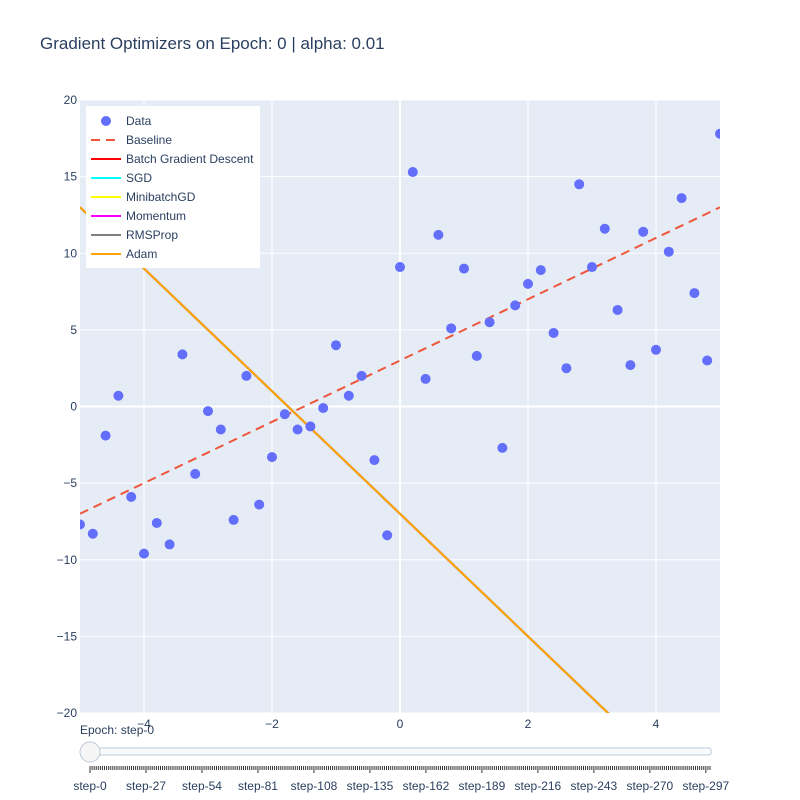 The height and width of the screenshot is (800, 800). What do you see at coordinates (156, 216) in the screenshot?
I see `legend-label-momentum: Momentum` at bounding box center [156, 216].